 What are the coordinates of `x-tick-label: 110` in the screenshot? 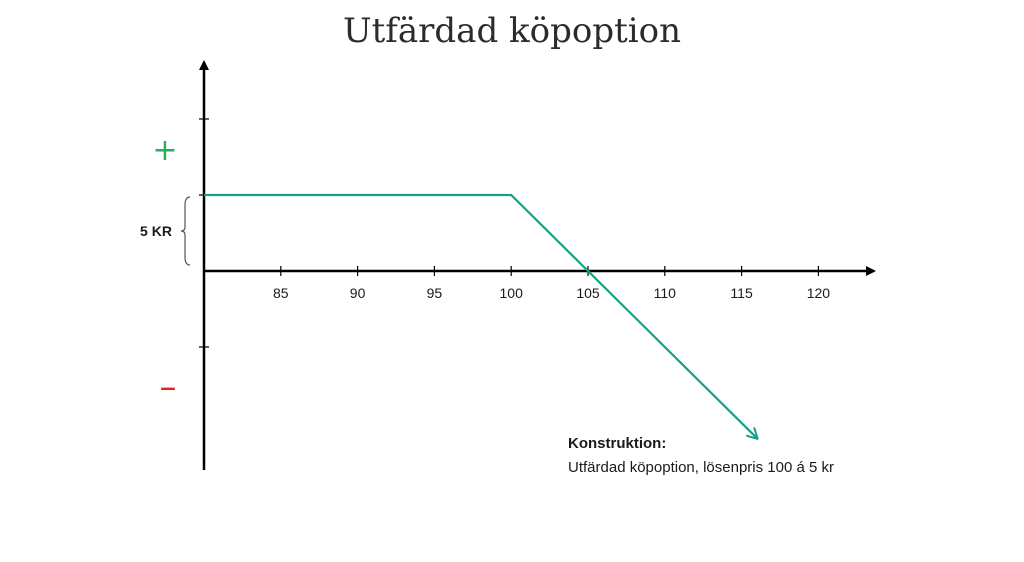 It's located at (665, 293).